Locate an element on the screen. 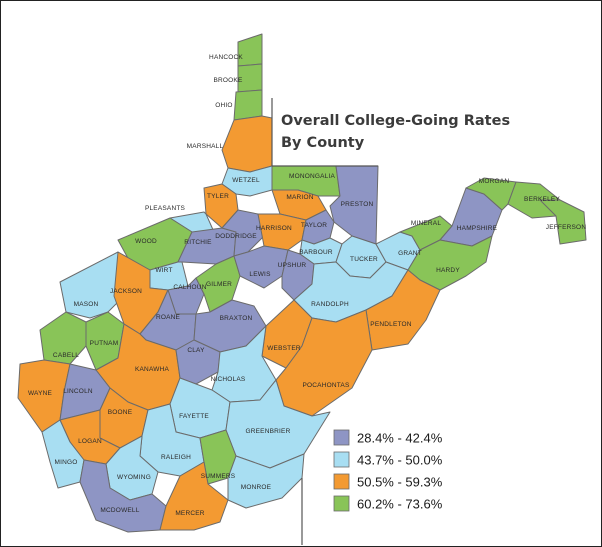 This screenshot has width=602, height=547. county-label-wayne: WAYNE is located at coordinates (40, 393).